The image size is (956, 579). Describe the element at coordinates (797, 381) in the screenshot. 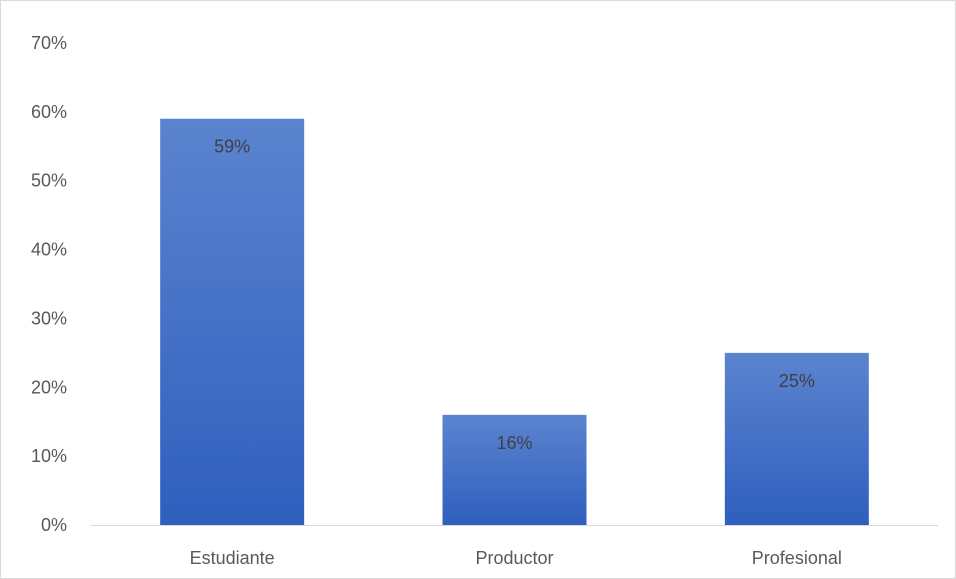

I see `data-label-profesional: 25%` at that location.